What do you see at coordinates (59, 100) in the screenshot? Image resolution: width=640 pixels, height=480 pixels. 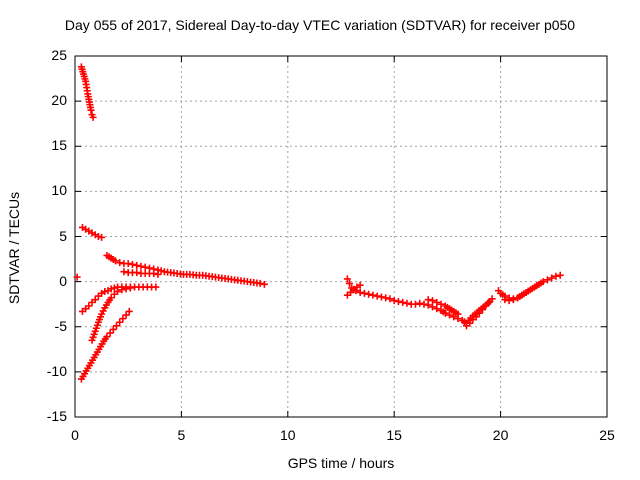 I see `y-tick-label: 20` at bounding box center [59, 100].